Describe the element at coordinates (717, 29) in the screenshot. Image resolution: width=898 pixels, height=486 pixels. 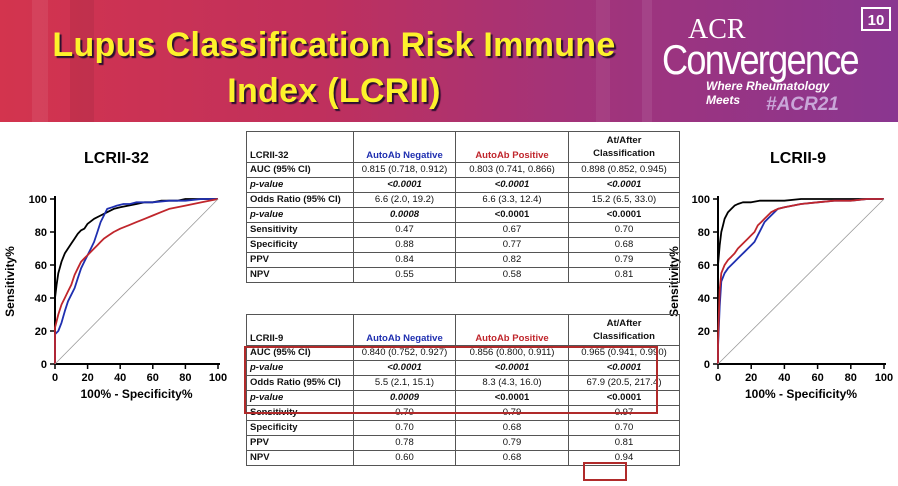
I see `logo-acr-text: ACR` at that location.